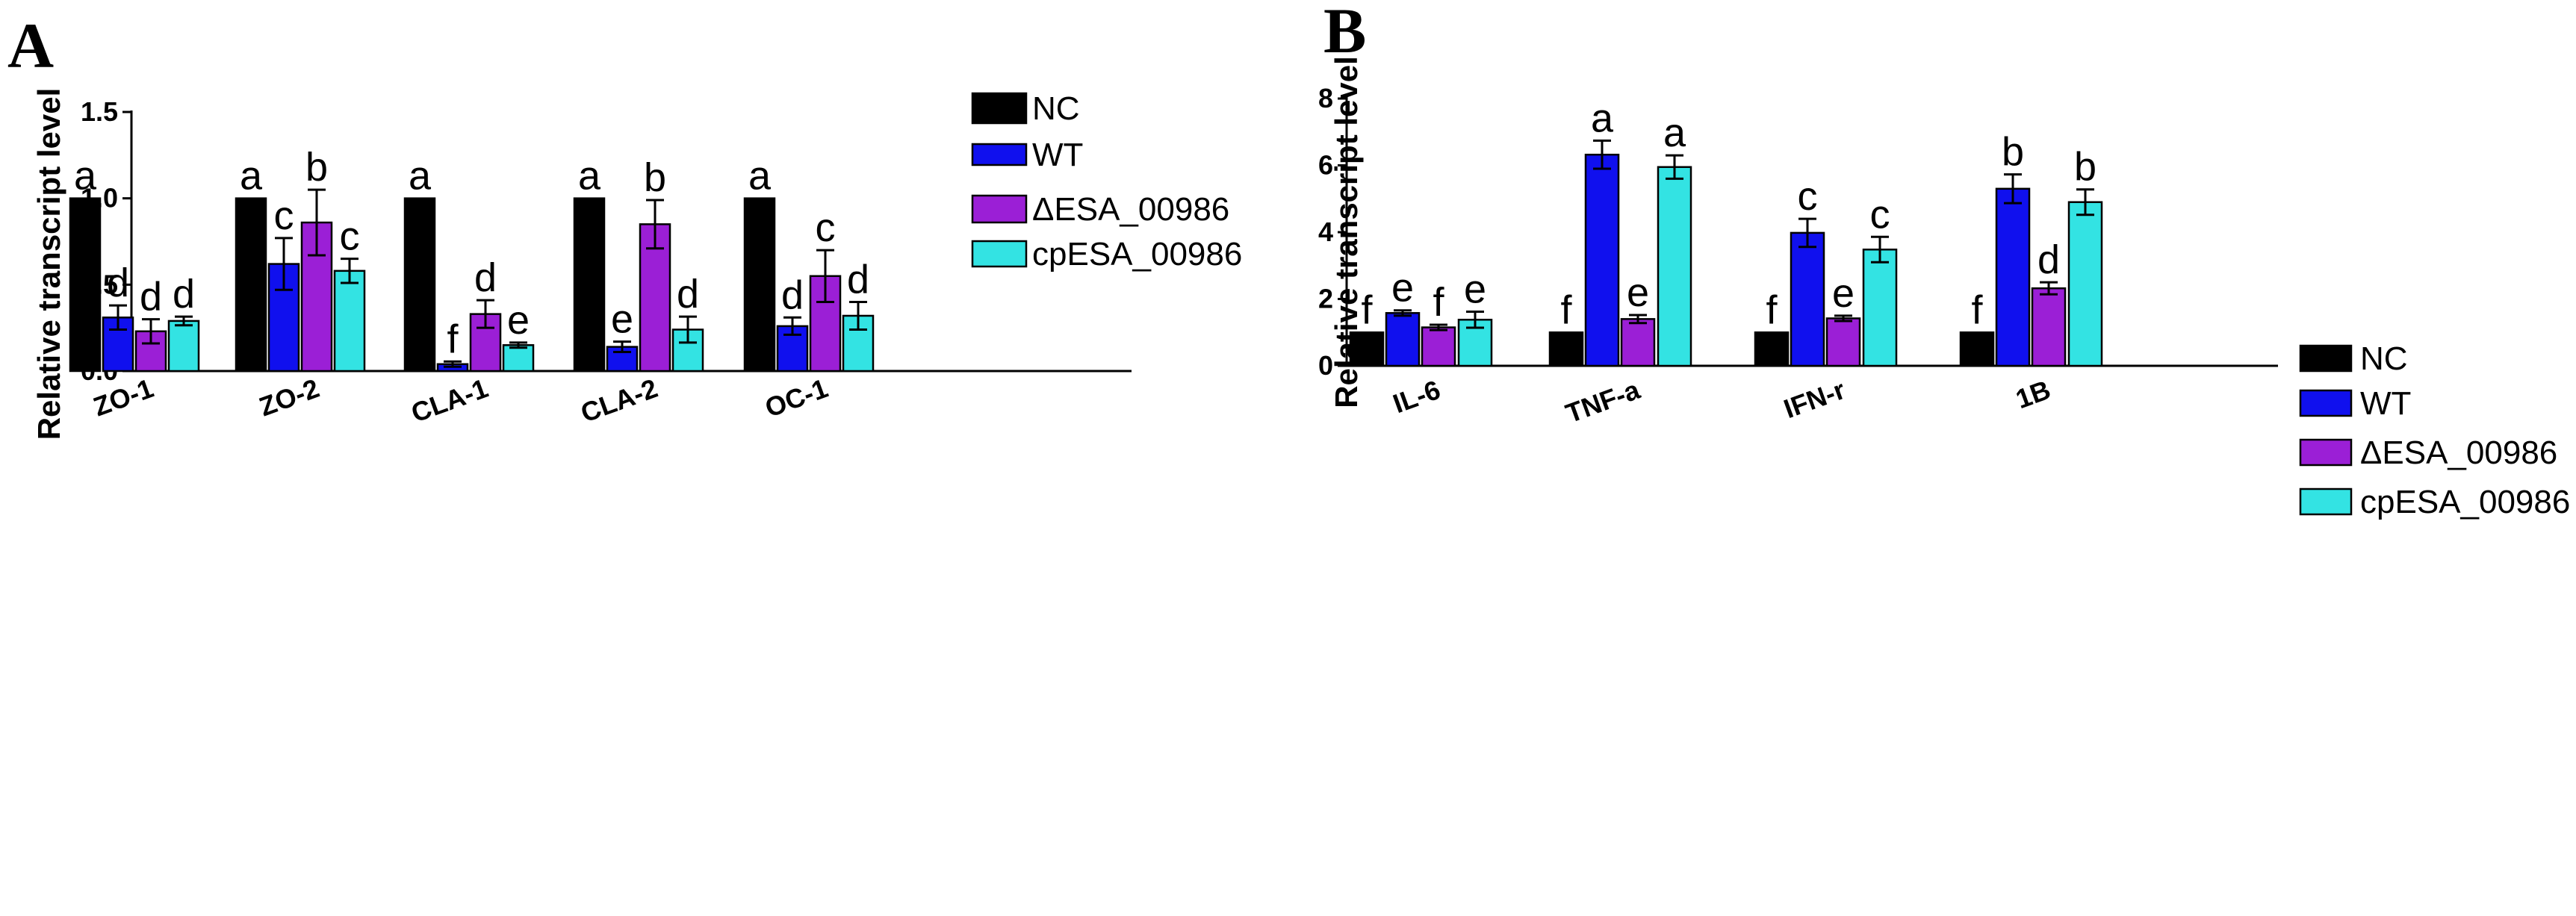 Image resolution: width=2576 pixels, height=916 pixels. Describe the element at coordinates (1106, 181) in the screenshot. I see `panel-a-legend: NC WT ΔESA_00986 cpESA_00986` at that location.